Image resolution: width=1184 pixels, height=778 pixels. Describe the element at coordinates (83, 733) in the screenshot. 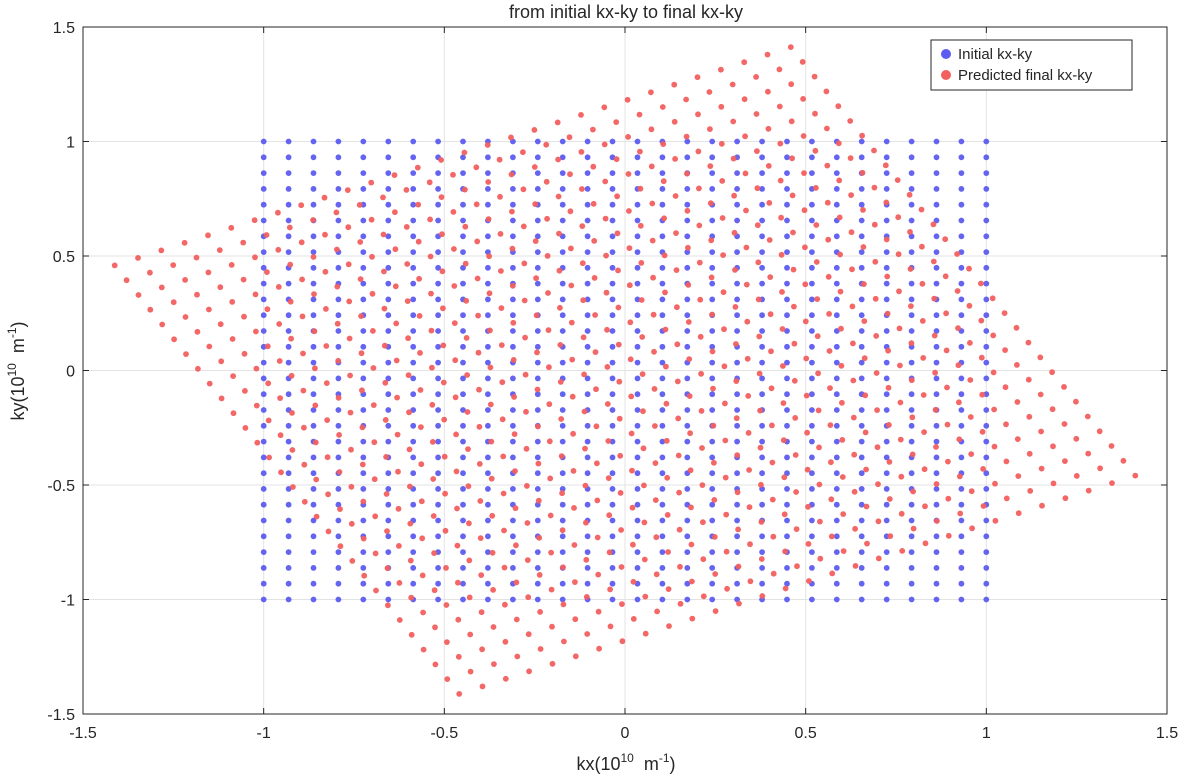

I see `x-tick-label: -1.5` at that location.